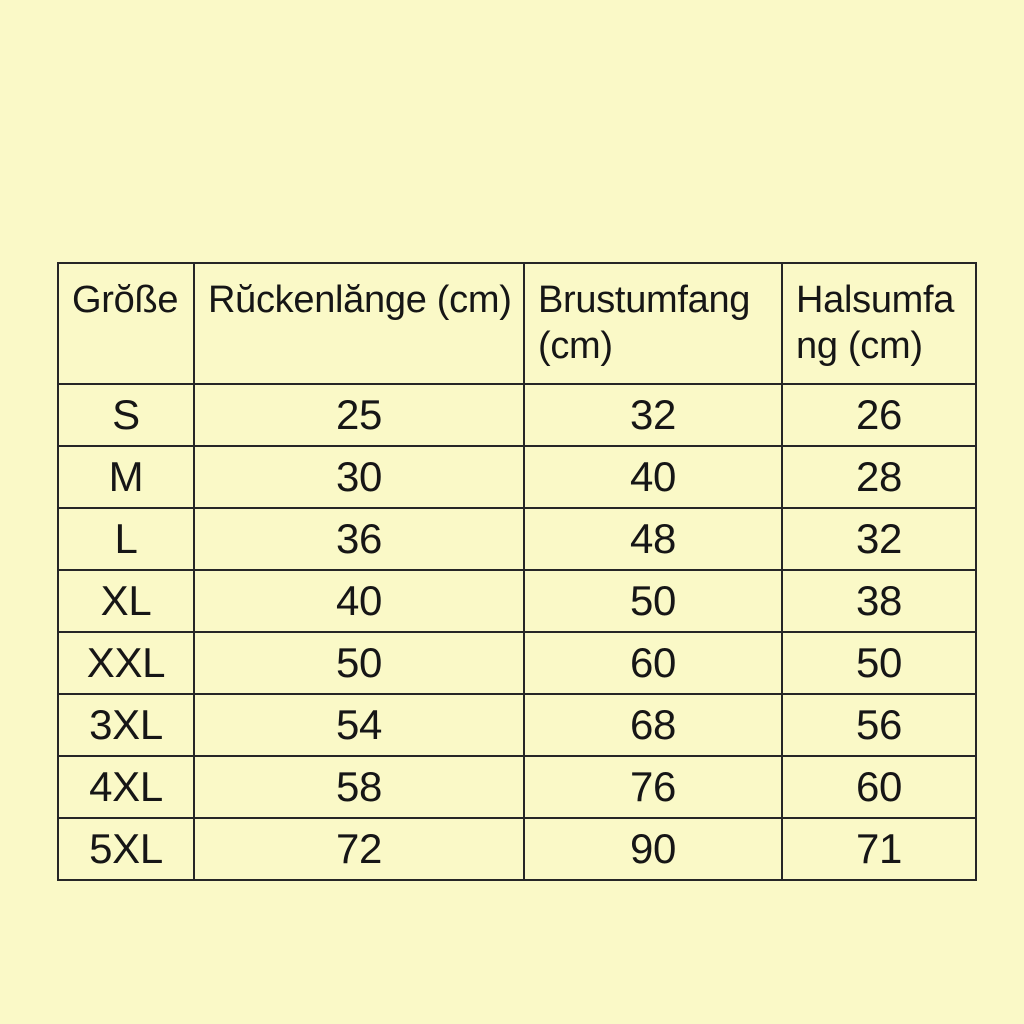 The height and width of the screenshot is (1024, 1024). What do you see at coordinates (653, 415) in the screenshot?
I see `cell-chest: 32` at bounding box center [653, 415].